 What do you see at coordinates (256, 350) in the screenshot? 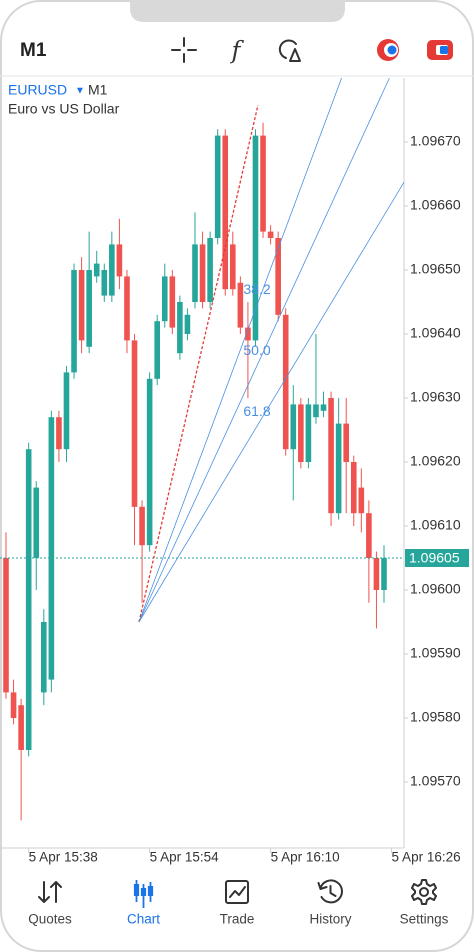
I see `fib-level-label: 50.0` at bounding box center [256, 350].